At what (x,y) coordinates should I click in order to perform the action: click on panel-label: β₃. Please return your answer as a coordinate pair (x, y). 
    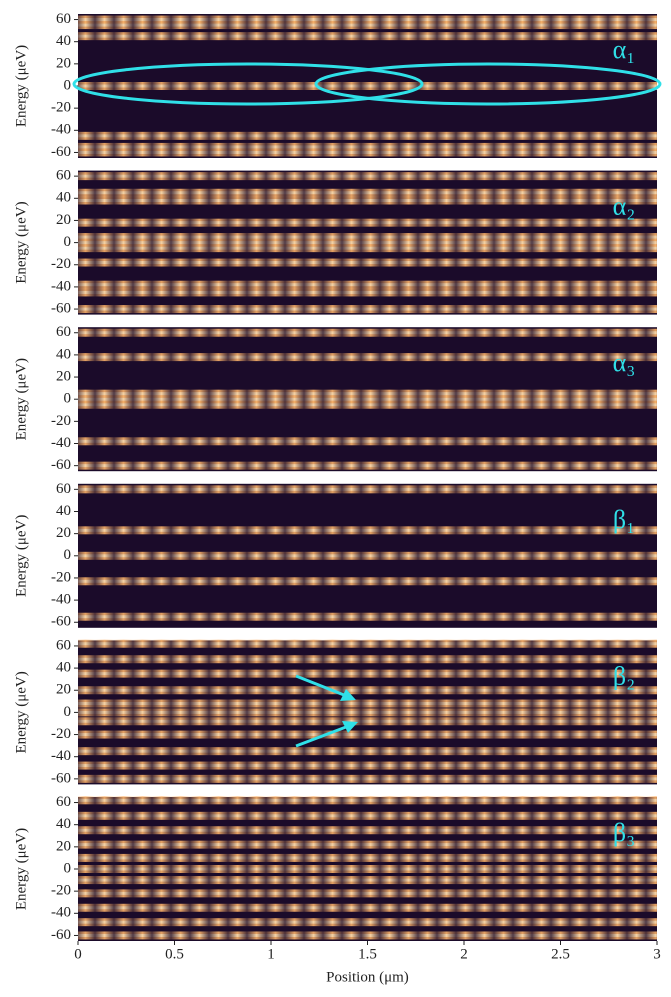
    Looking at the image, I should click on (624, 832).